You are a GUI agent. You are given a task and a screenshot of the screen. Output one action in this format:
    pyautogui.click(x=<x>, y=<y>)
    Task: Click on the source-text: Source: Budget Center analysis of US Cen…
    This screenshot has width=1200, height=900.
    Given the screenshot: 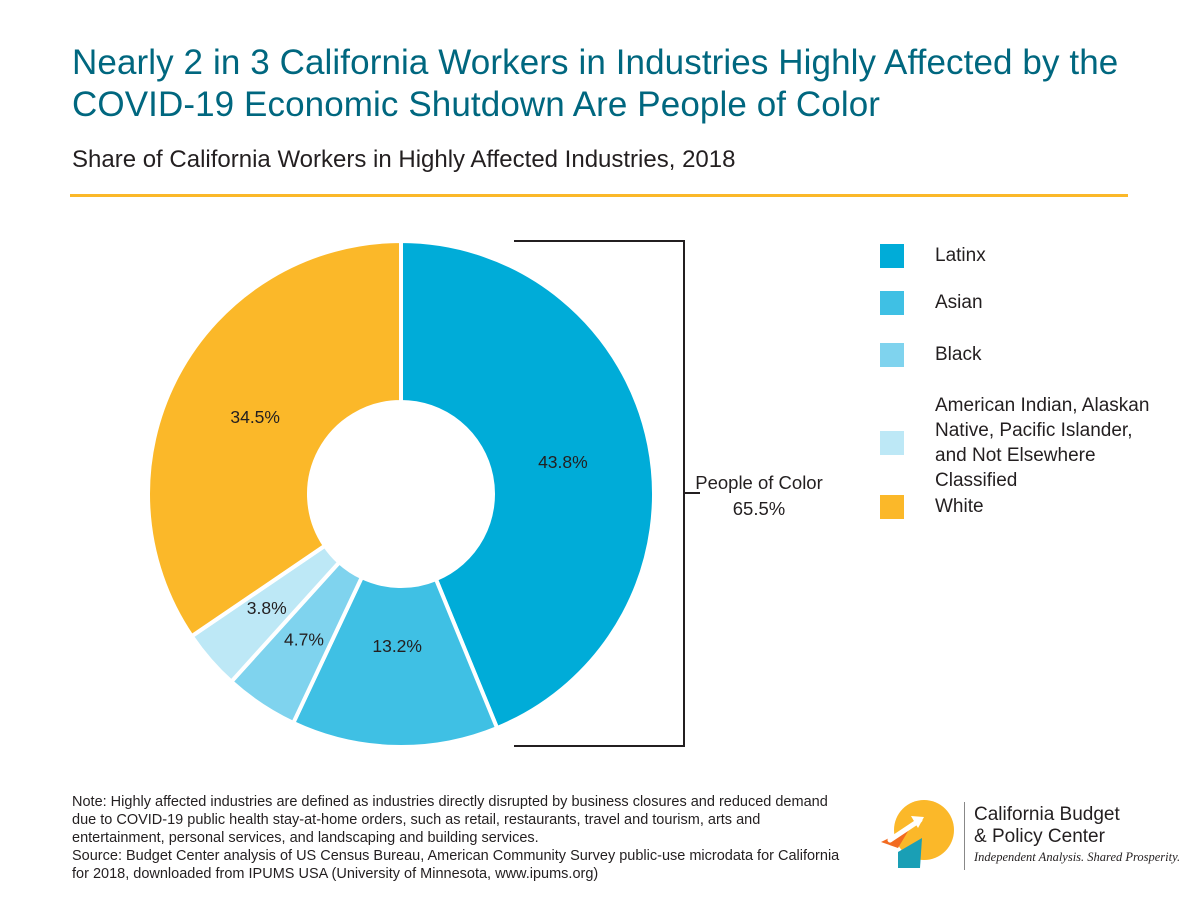 What is the action you would take?
    pyautogui.click(x=456, y=865)
    